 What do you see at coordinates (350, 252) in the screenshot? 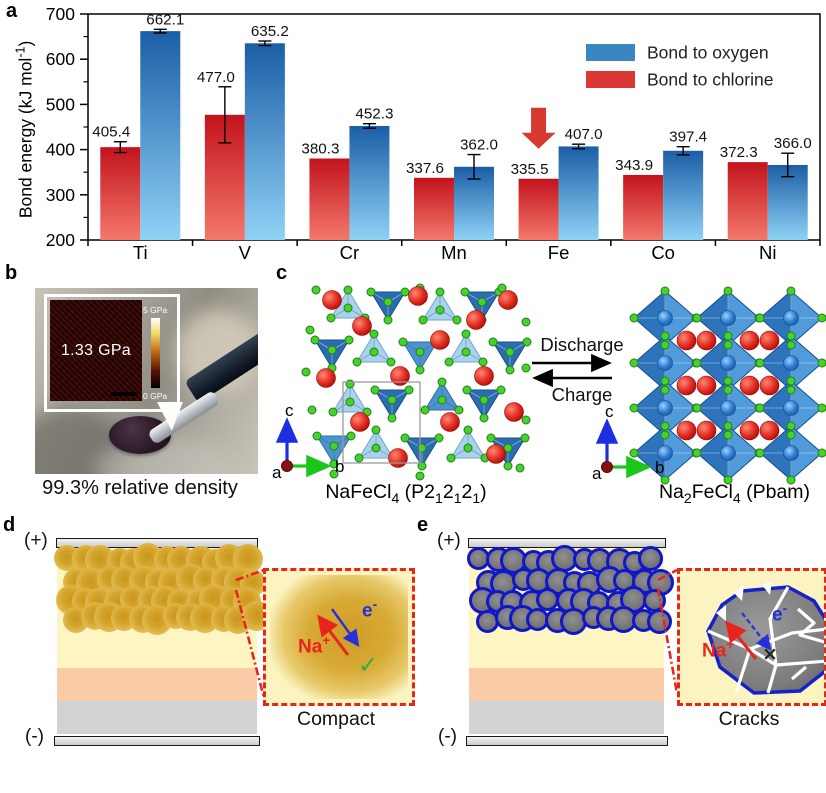
I see `svg-text: Cr` at bounding box center [350, 252].